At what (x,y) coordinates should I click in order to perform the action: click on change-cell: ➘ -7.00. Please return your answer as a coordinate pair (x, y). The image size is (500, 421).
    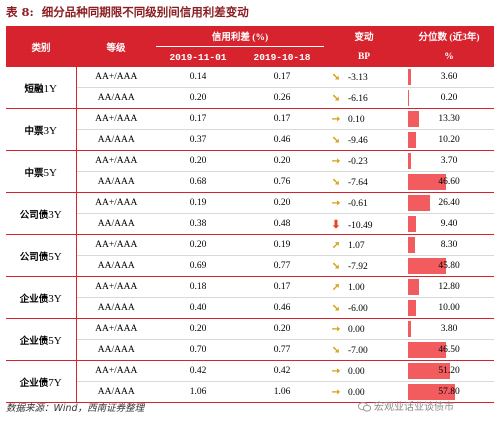
    Looking at the image, I should click on (364, 350).